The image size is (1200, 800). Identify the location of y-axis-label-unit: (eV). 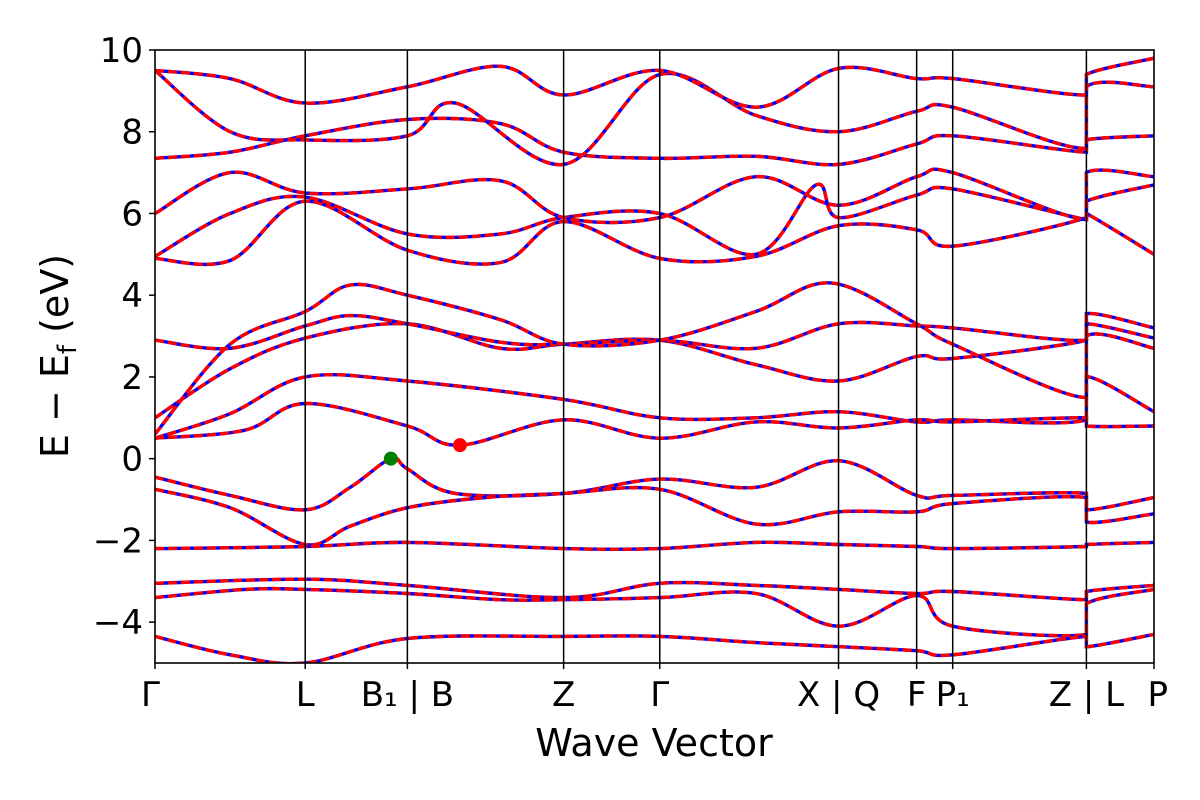
(55, 299).